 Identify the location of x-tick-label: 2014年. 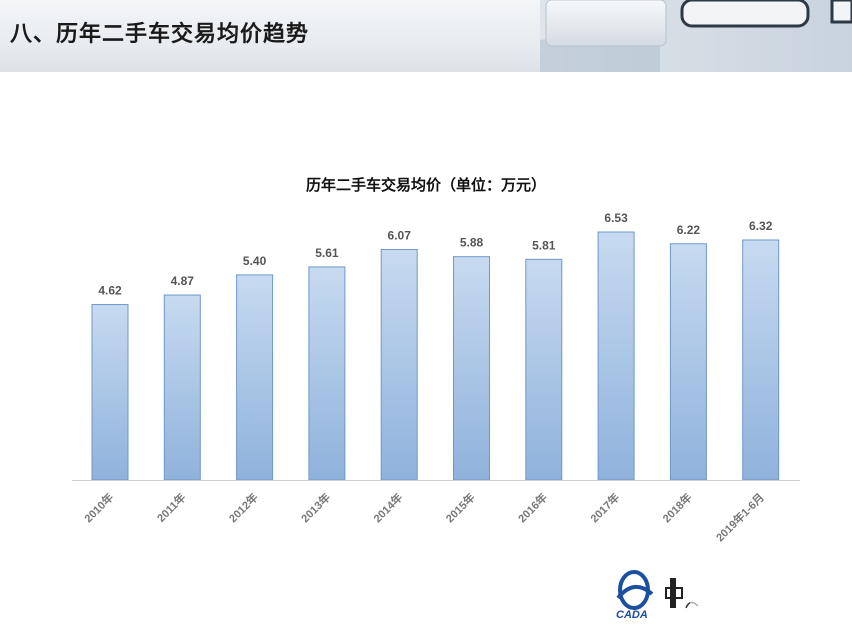
(387, 507).